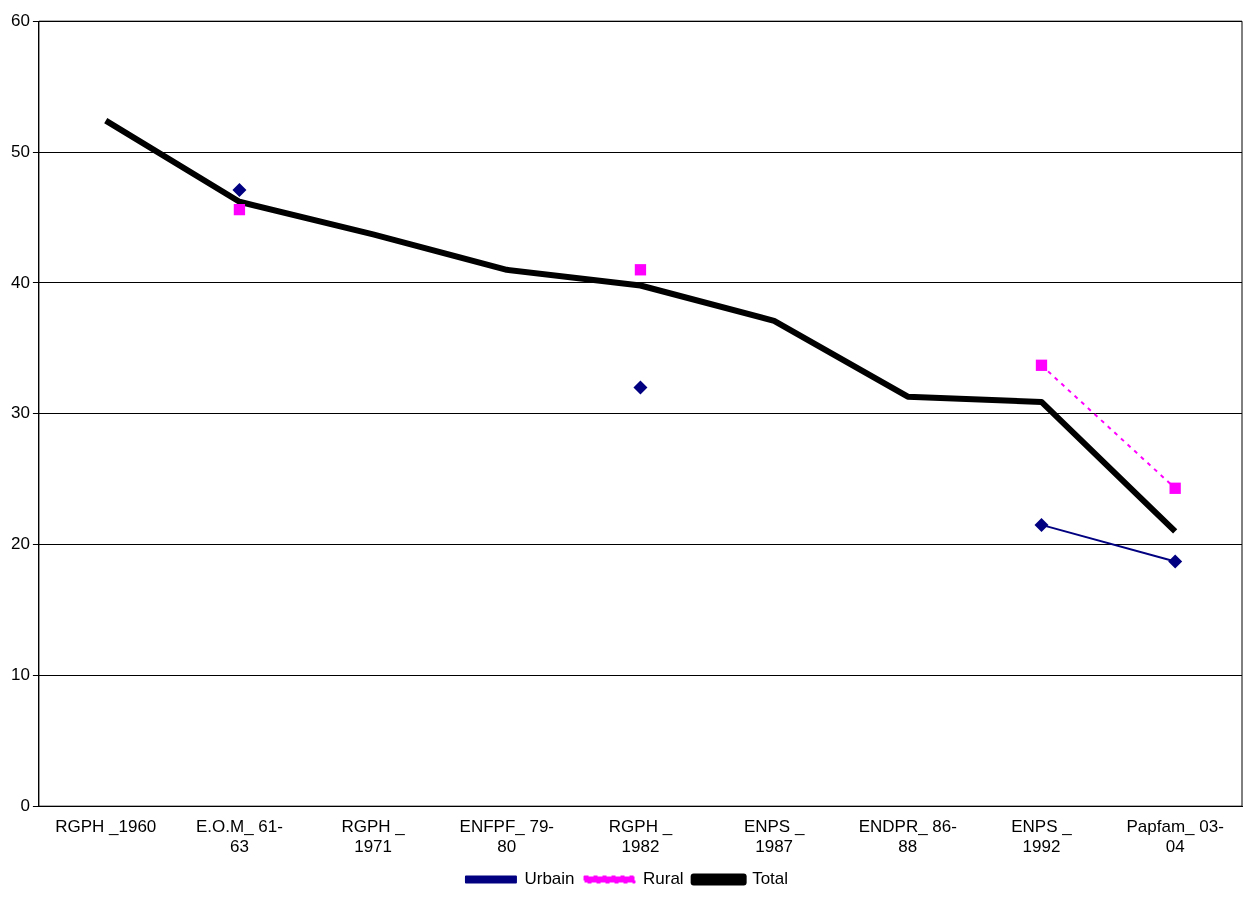  I want to click on x-tick-label: E.O.M_ 61-63, so click(239, 837).